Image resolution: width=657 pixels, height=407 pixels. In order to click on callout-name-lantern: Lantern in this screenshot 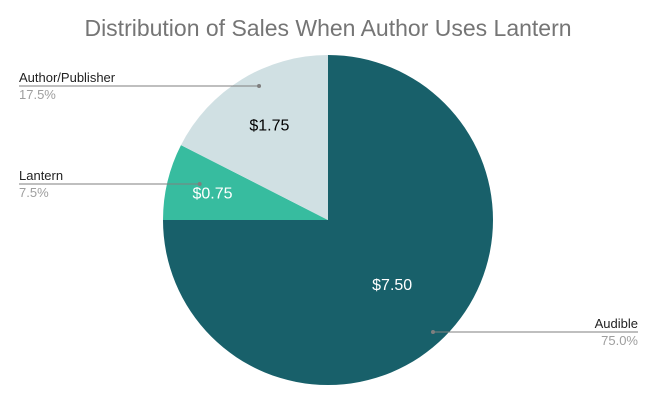, I will do `click(41, 175)`.